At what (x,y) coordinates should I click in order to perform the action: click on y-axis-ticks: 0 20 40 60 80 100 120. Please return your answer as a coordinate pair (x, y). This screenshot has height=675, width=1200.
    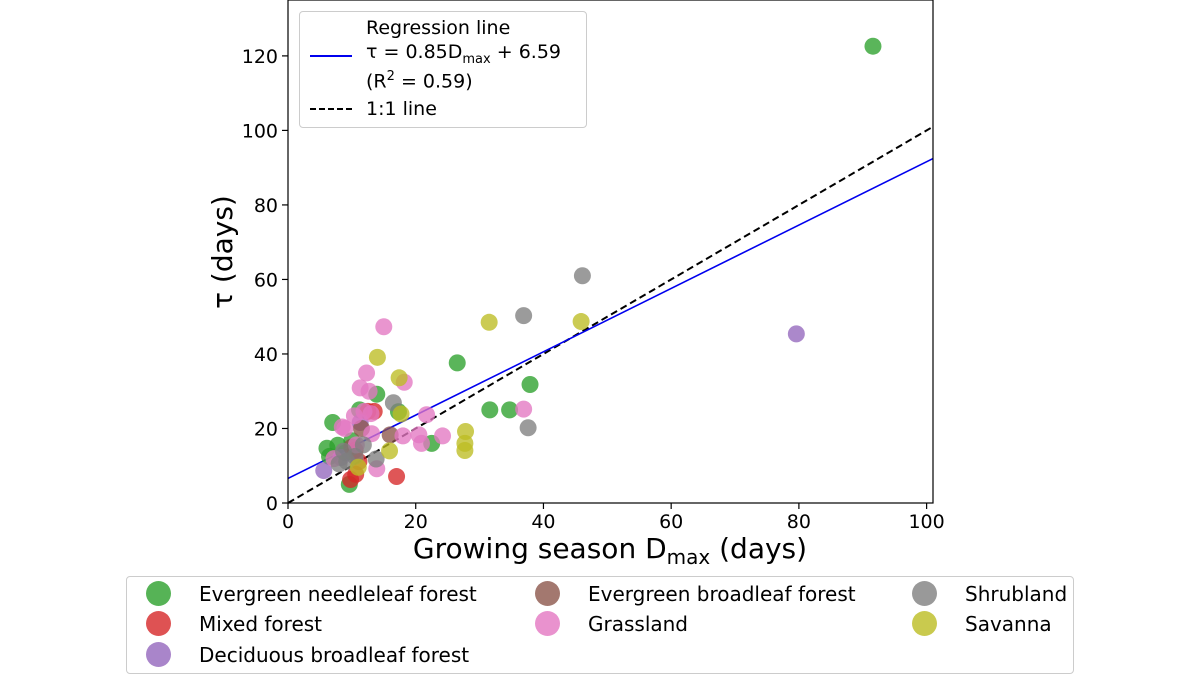
    Looking at the image, I should click on (265, 280).